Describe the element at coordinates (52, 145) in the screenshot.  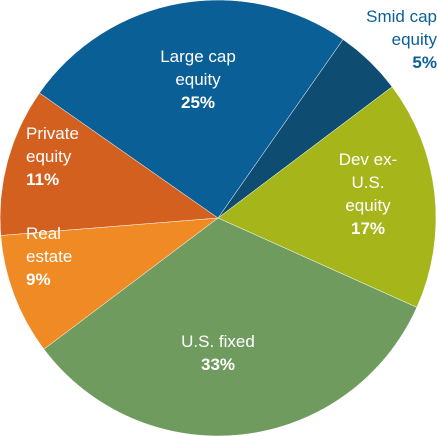
I see `category-label: Private equity` at that location.